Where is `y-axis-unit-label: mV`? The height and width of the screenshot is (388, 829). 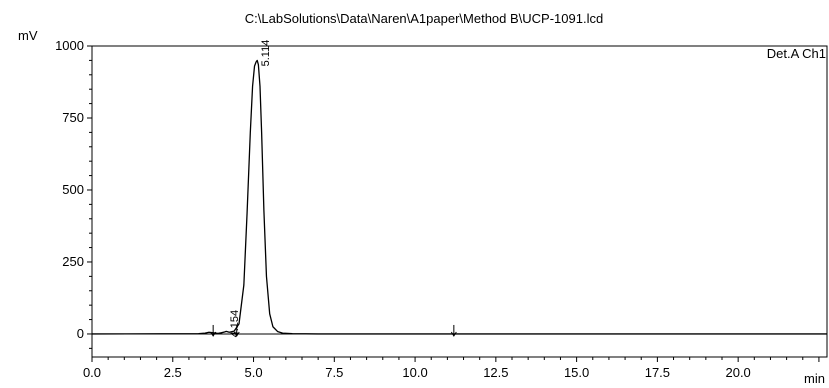 y-axis-unit-label: mV is located at coordinates (28, 35).